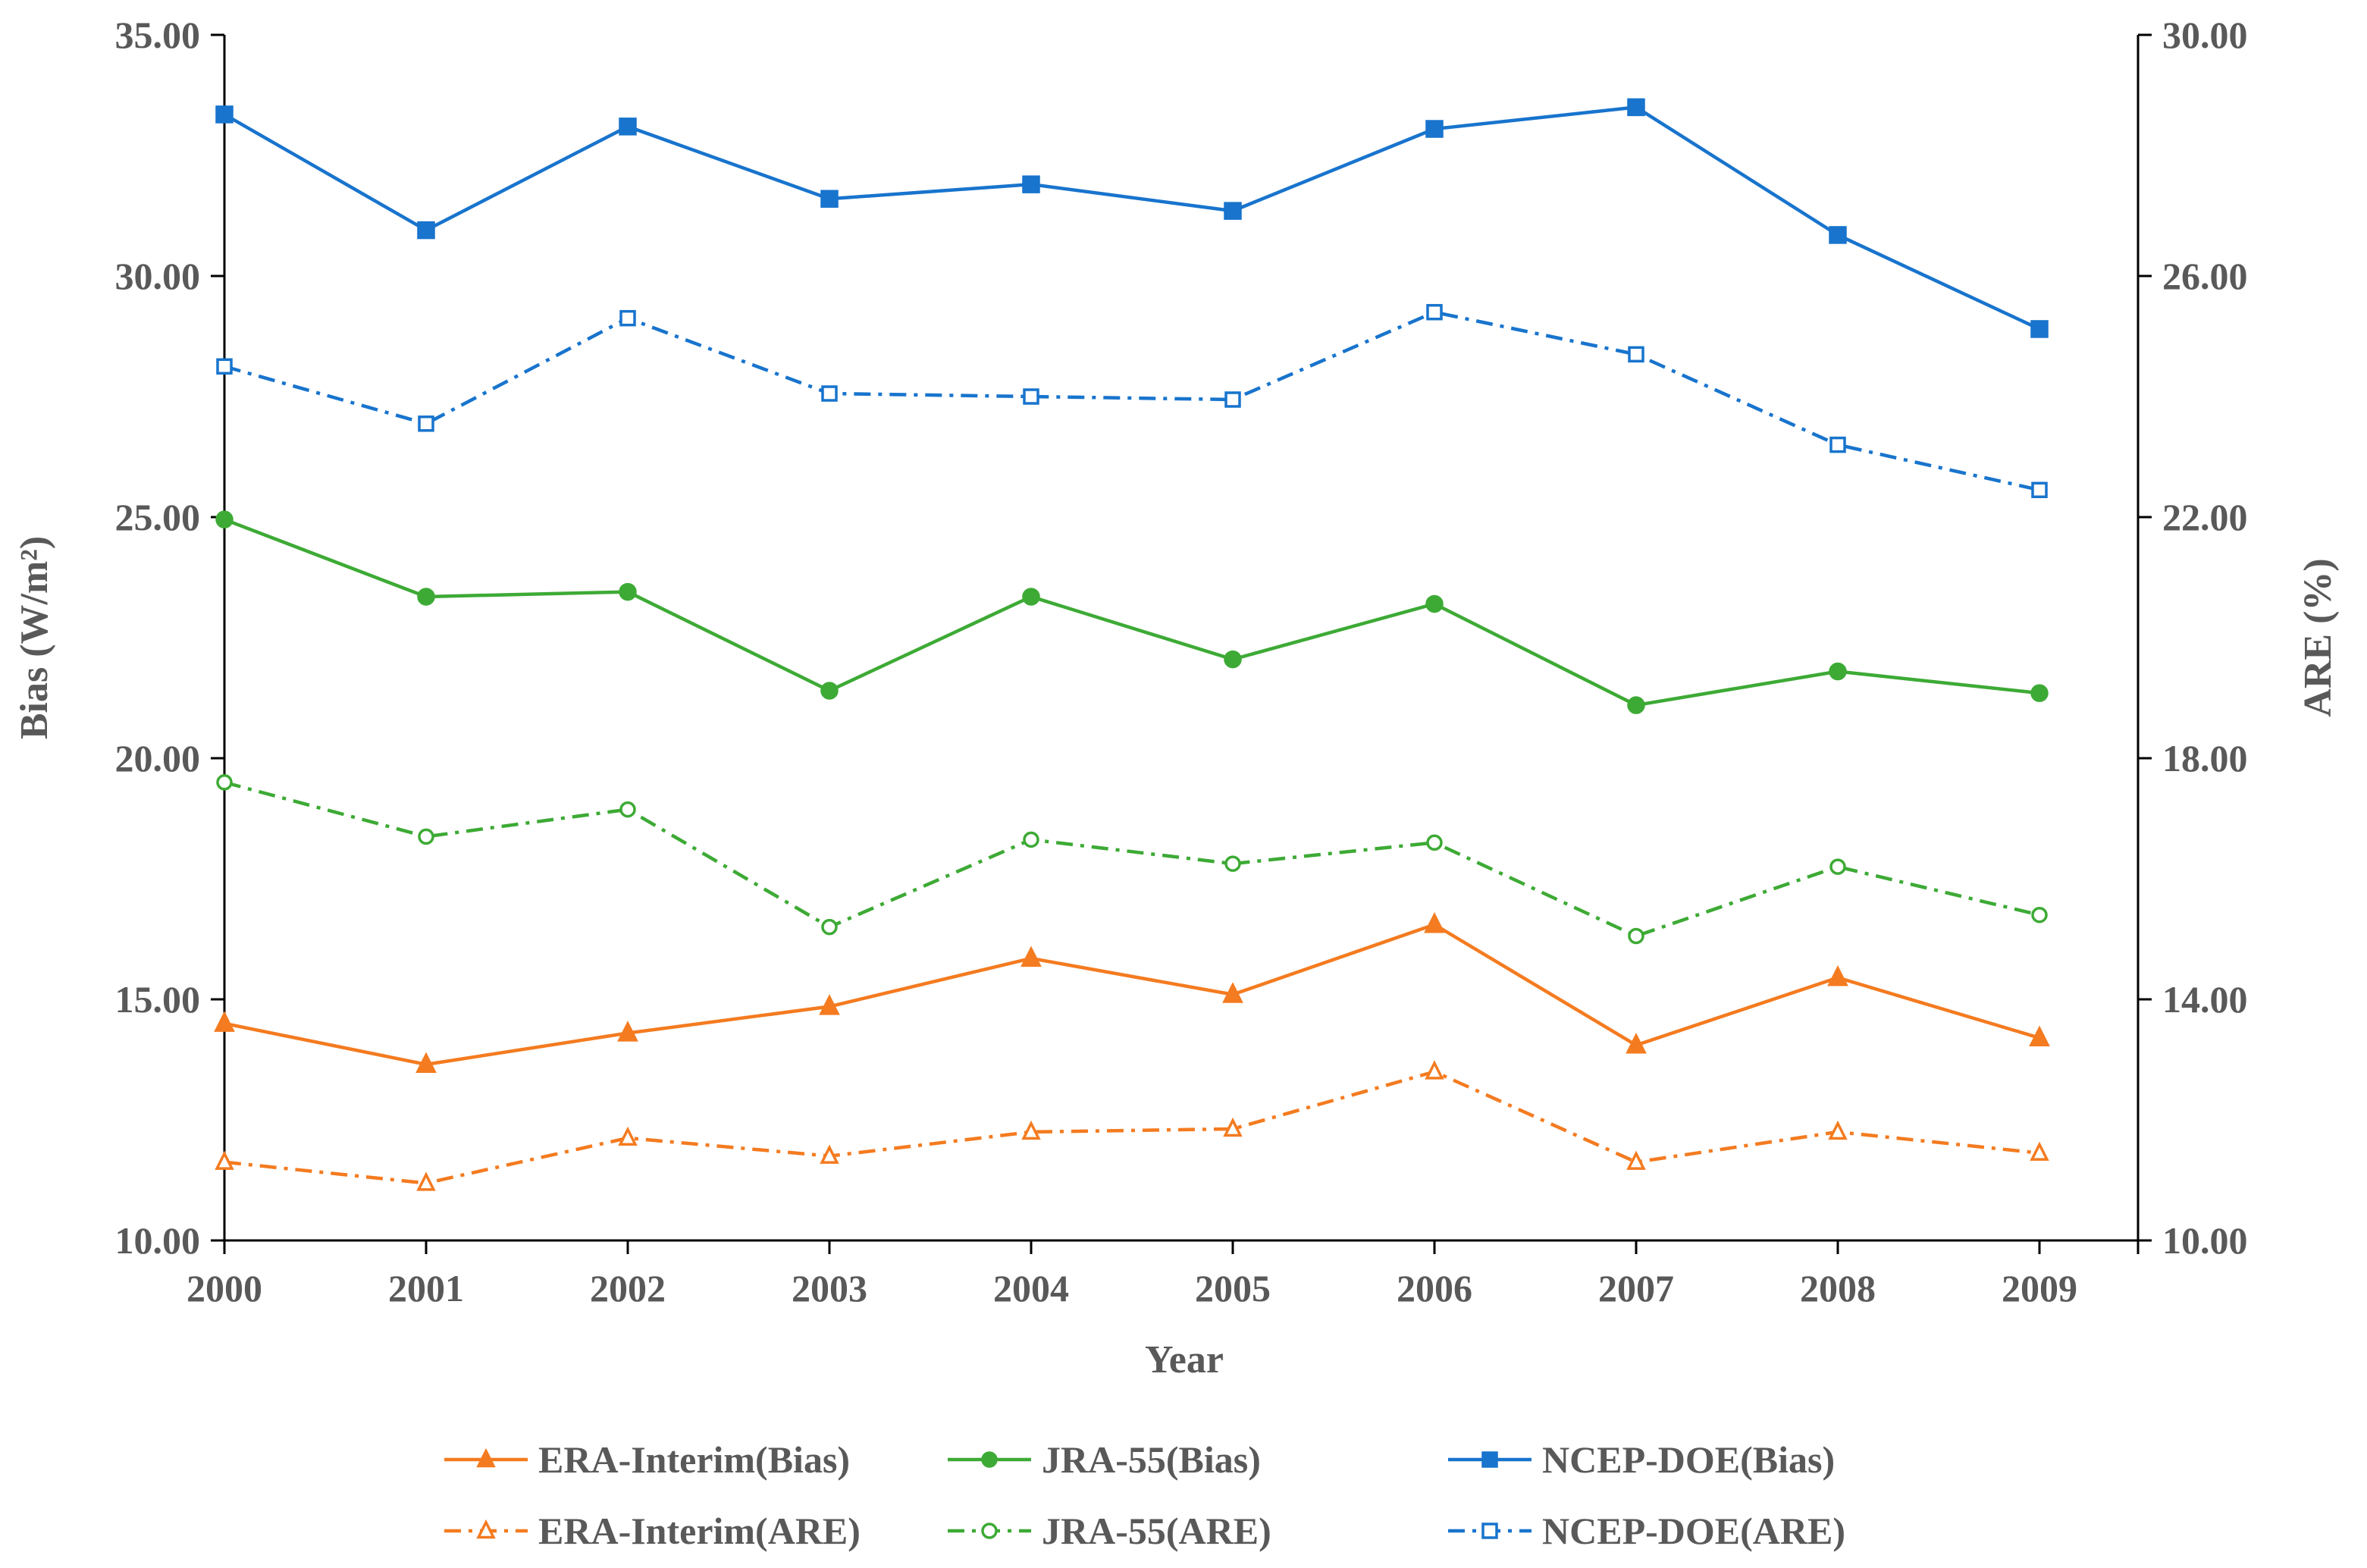  Describe the element at coordinates (1693, 1531) in the screenshot. I see `legend-label: NCEP-DOE(ARE)` at that location.